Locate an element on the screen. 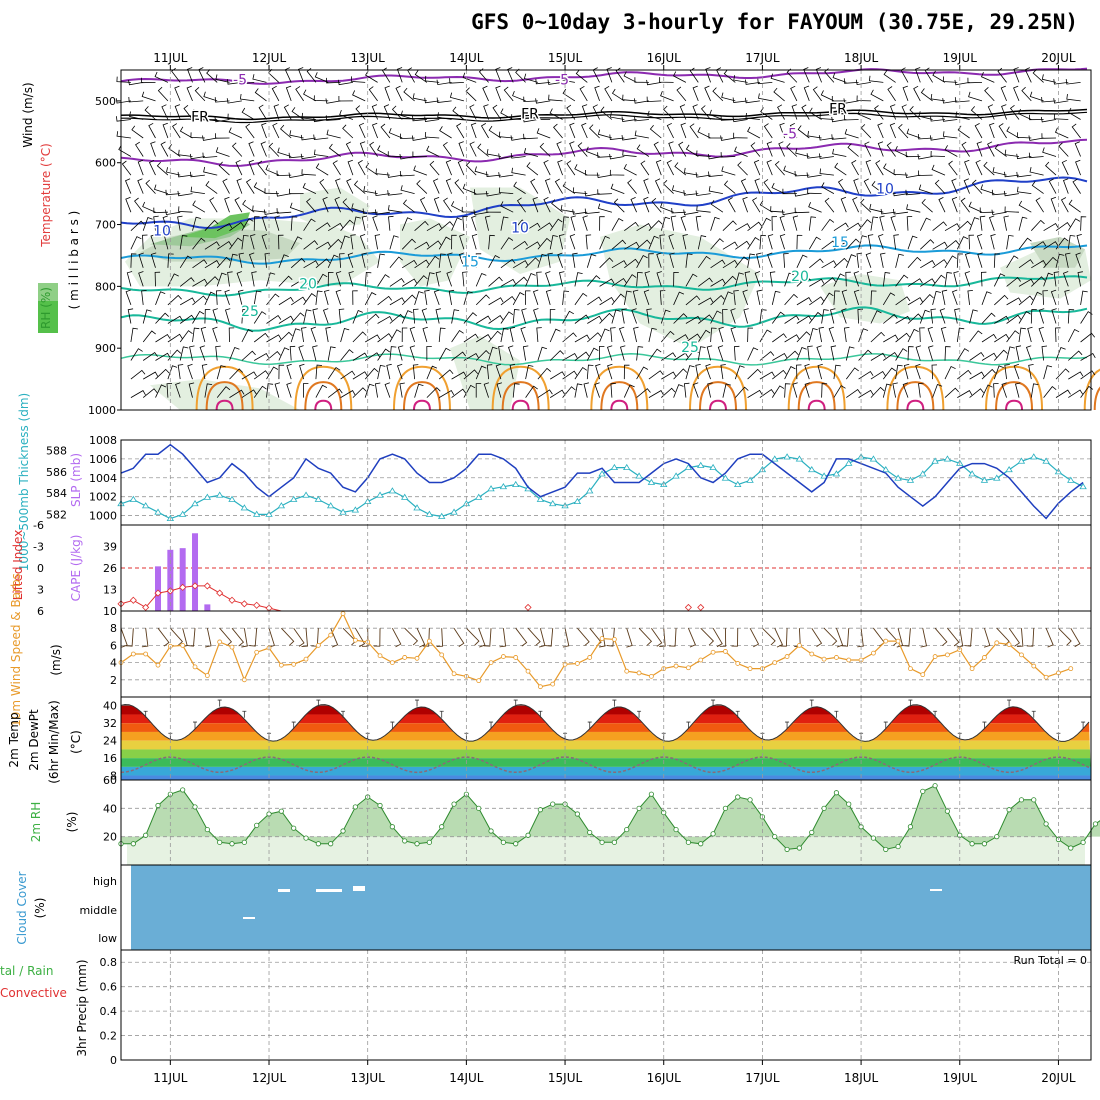  dewpoint-line is located at coordinates (605, 765).